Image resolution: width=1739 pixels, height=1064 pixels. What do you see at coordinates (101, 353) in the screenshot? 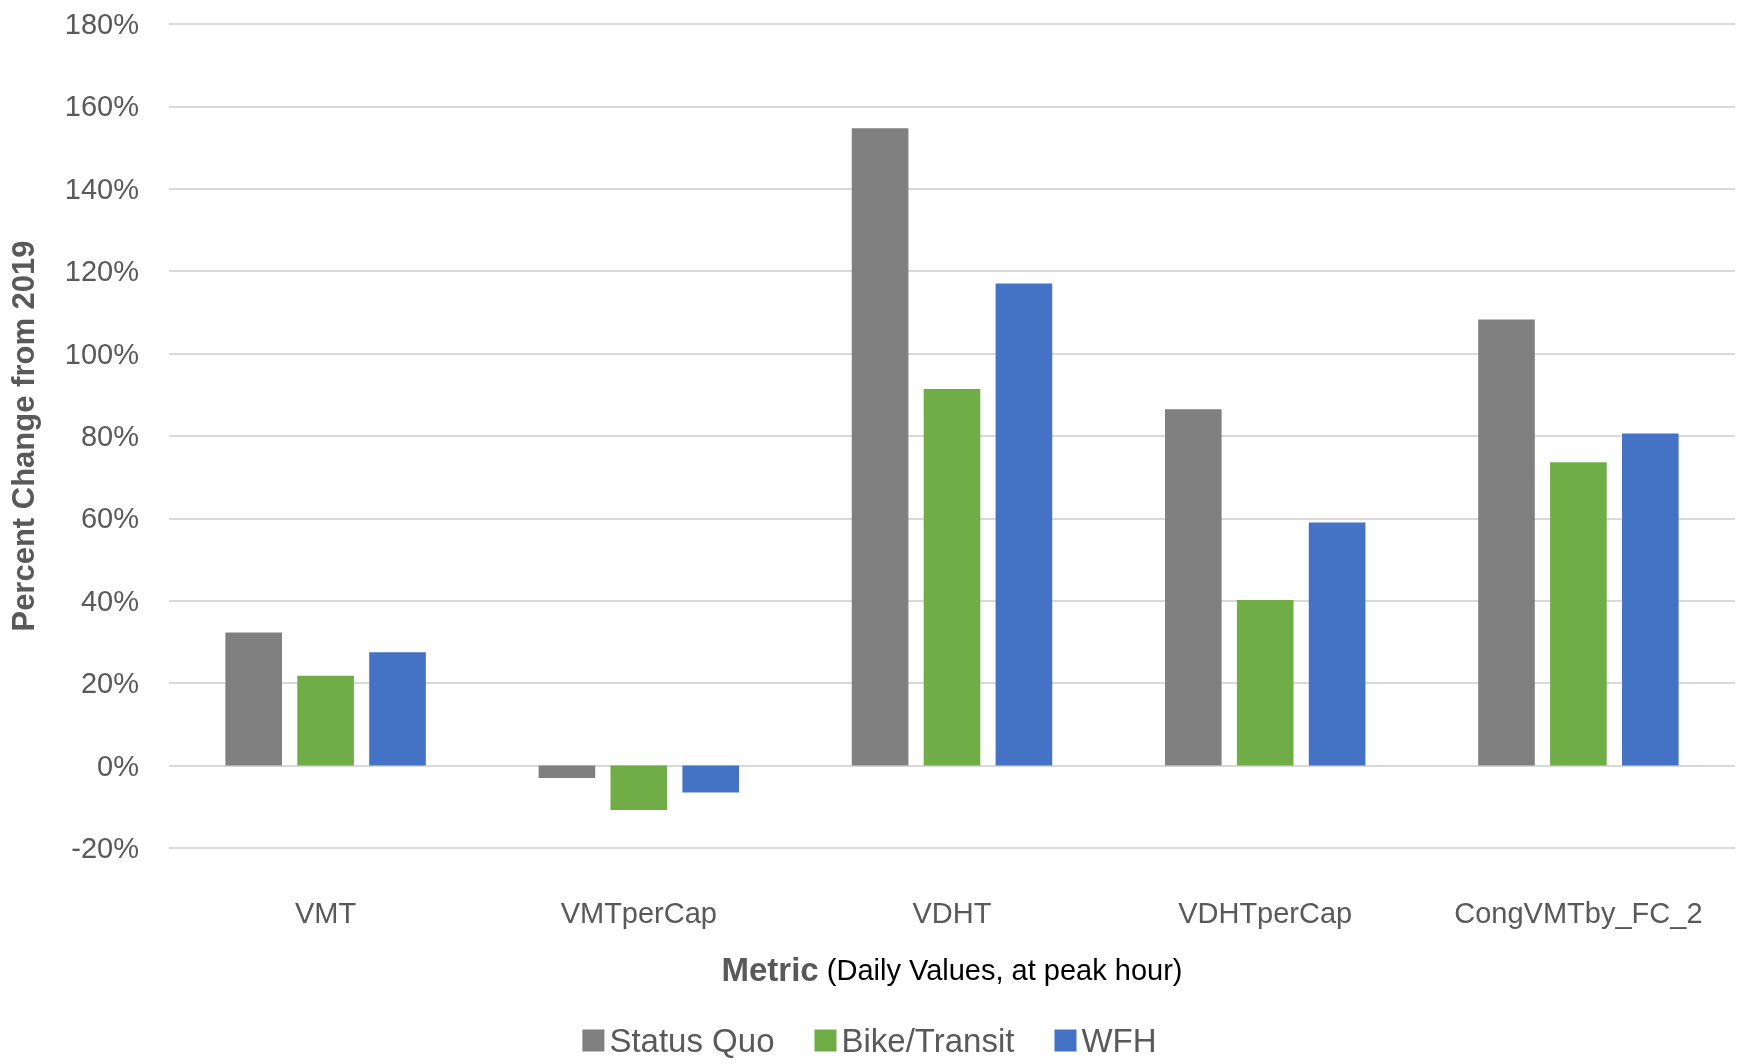
I see `y-tick-label: 100%` at bounding box center [101, 353].